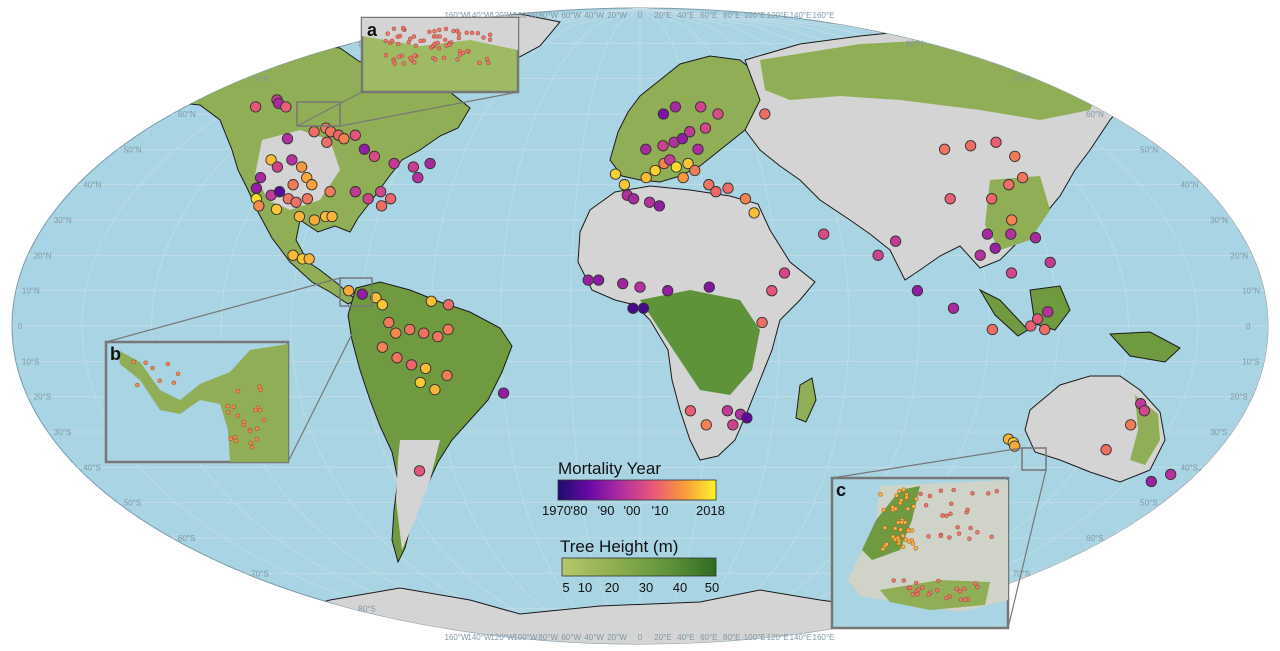  I want to click on legend-tree-height: Tree Height (m) 5 10 20 30 40 50, so click(639, 566).